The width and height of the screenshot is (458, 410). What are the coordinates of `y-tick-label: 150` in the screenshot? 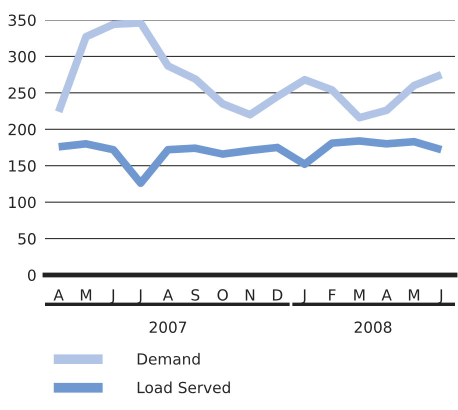 It's located at (22, 166).